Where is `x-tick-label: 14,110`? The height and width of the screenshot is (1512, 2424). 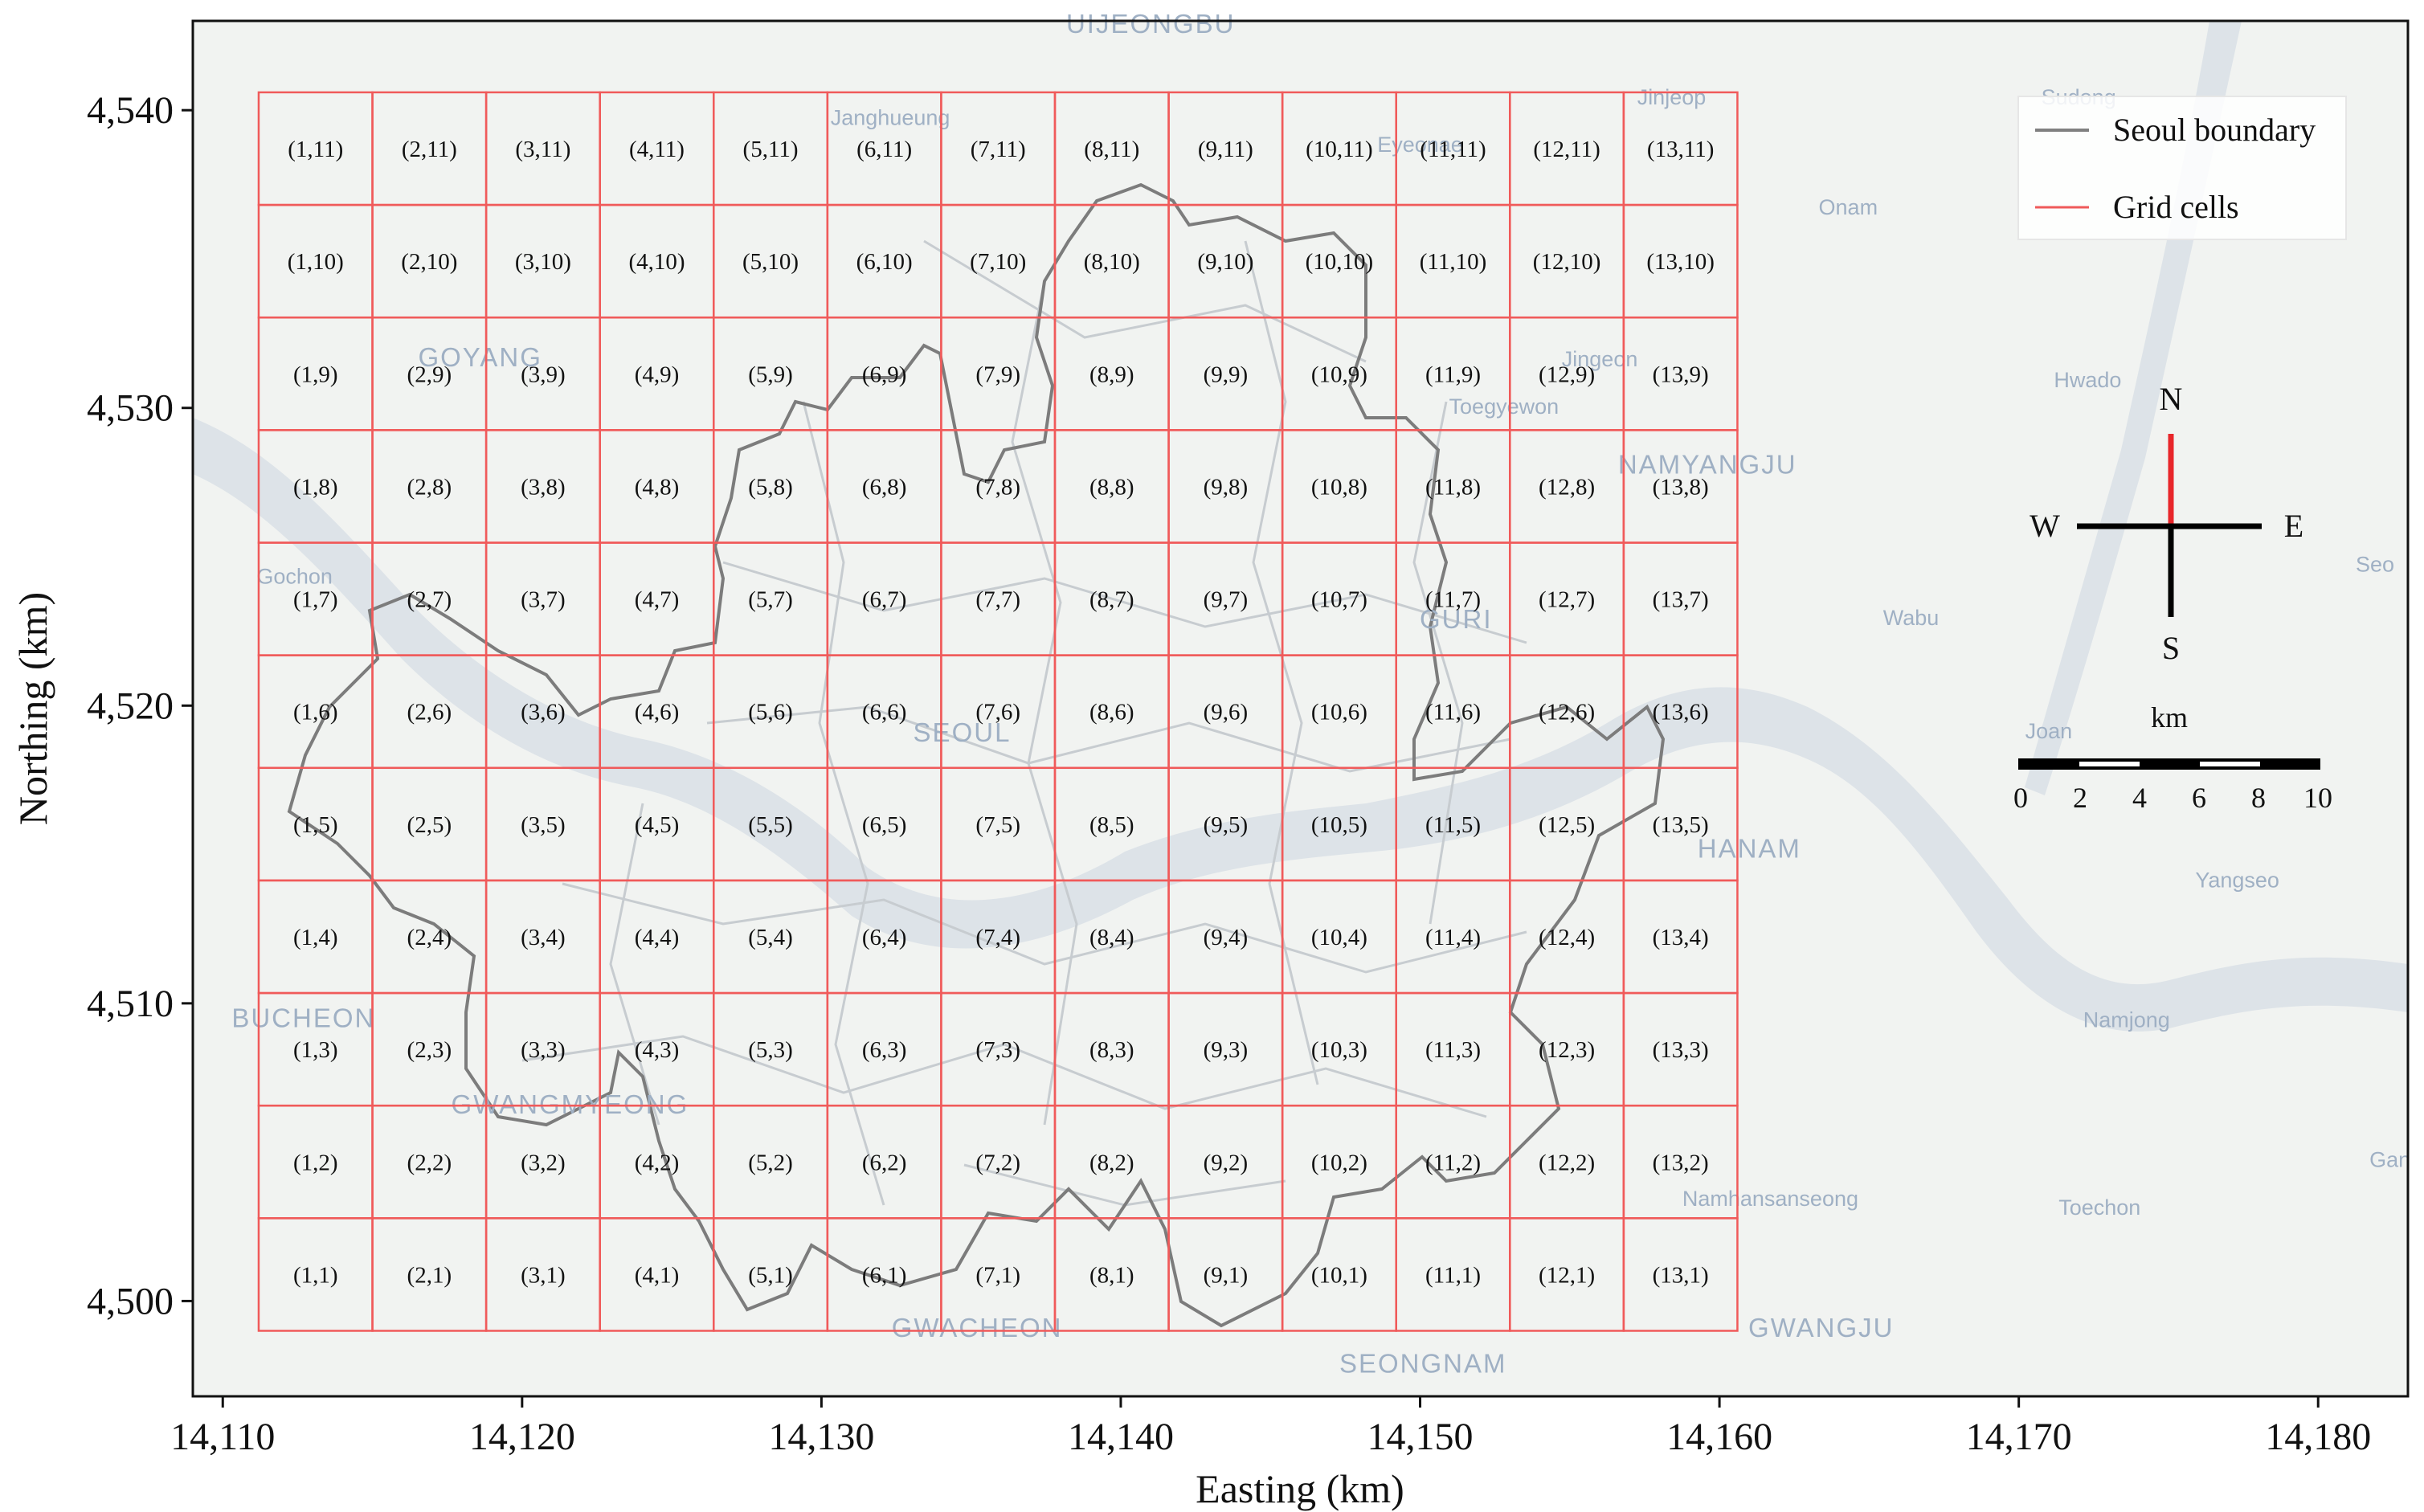
x-tick-label: 14,110 is located at coordinates (222, 1437).